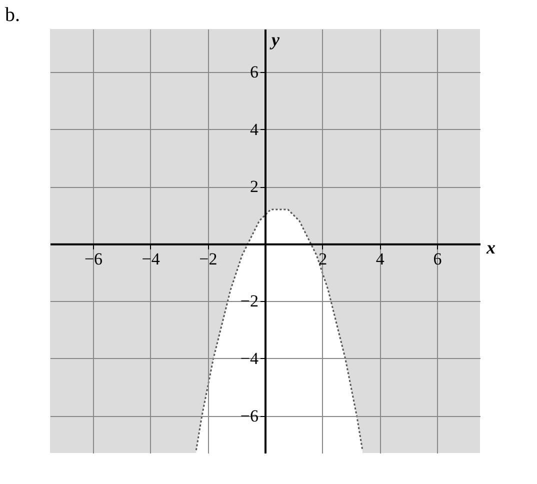  What do you see at coordinates (12, 15) in the screenshot?
I see `chart-title: b.` at bounding box center [12, 15].